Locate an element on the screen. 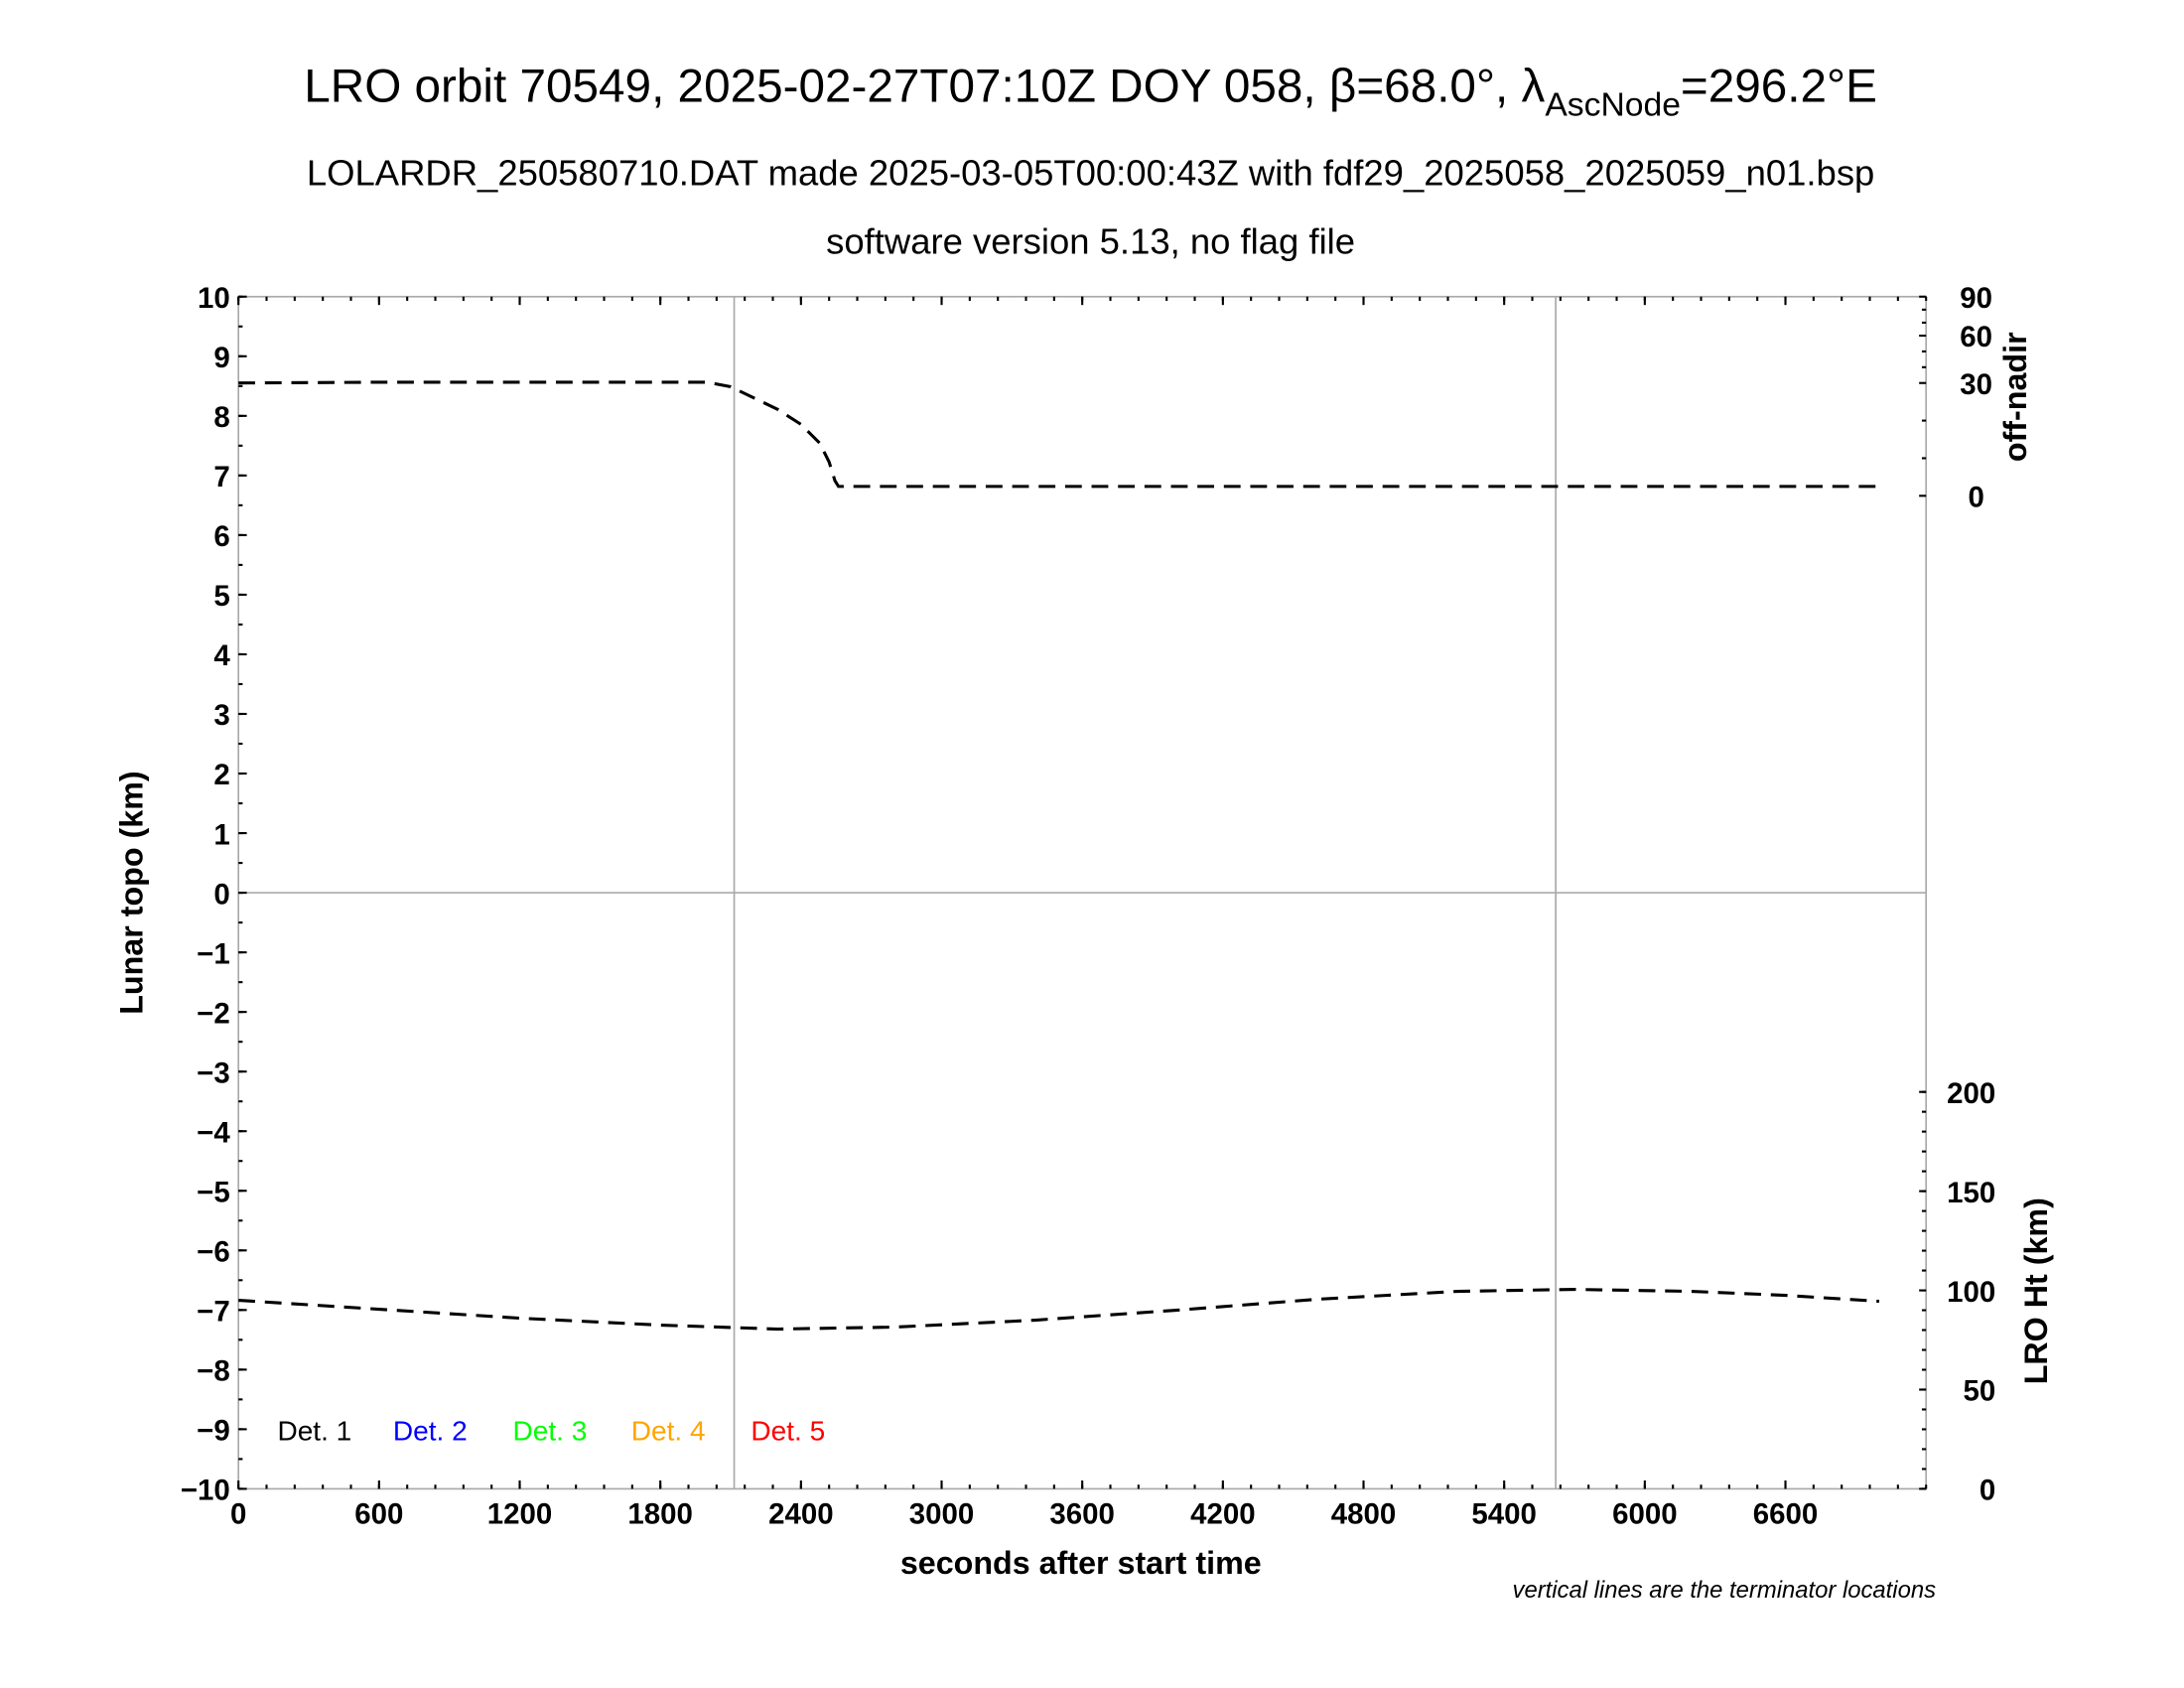  off-nadir-tick-label: 0 is located at coordinates (1975, 498).